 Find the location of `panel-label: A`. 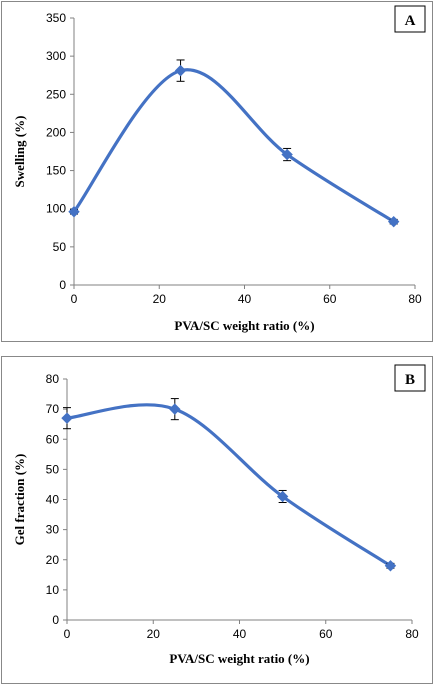

panel-label: A is located at coordinates (410, 21).